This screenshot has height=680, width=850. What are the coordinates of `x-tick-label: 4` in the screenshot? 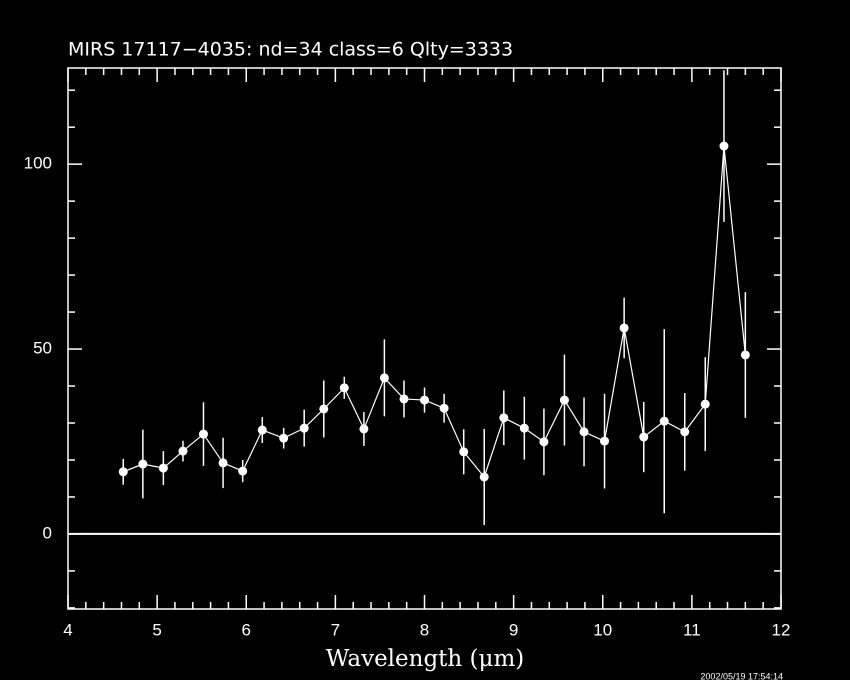 It's located at (67, 629).